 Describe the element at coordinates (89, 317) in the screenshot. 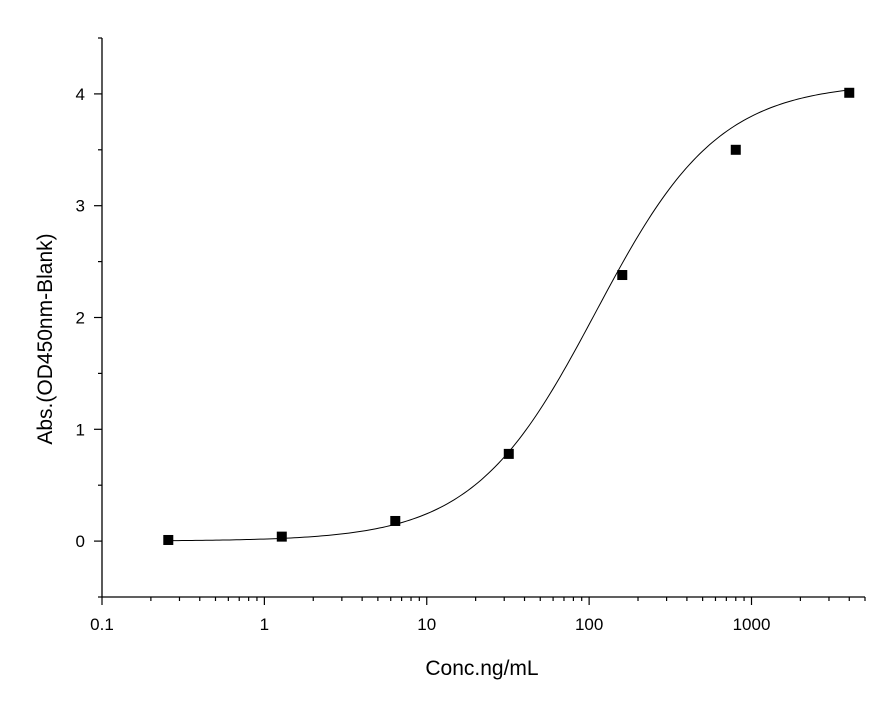

I see `y-axis-ticks: 0 1 2 3 4` at that location.